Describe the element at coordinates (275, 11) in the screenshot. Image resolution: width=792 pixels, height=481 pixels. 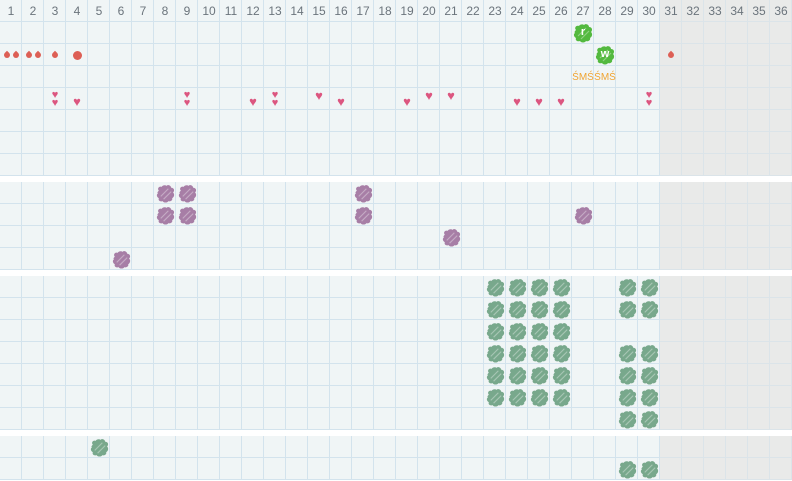
I see `day-header-13: 13` at that location.